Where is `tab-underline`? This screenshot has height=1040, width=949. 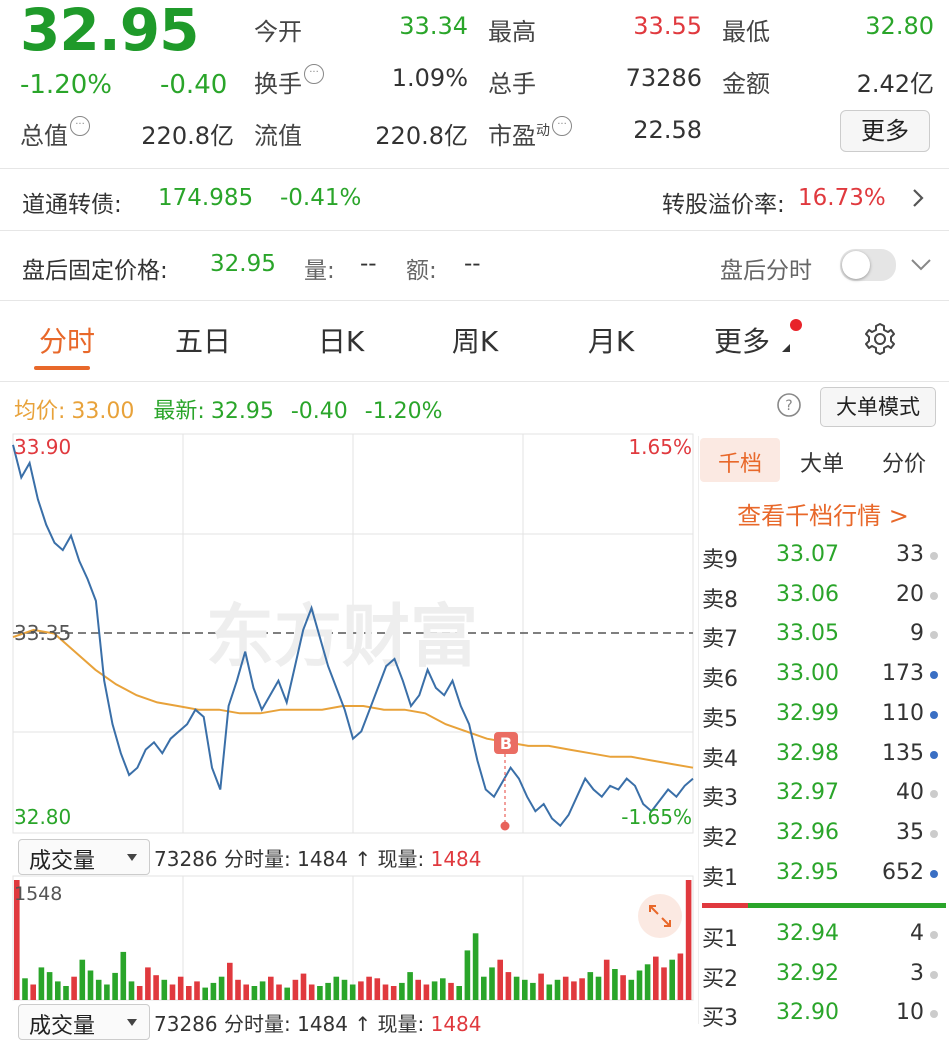
tab-underline is located at coordinates (62, 368).